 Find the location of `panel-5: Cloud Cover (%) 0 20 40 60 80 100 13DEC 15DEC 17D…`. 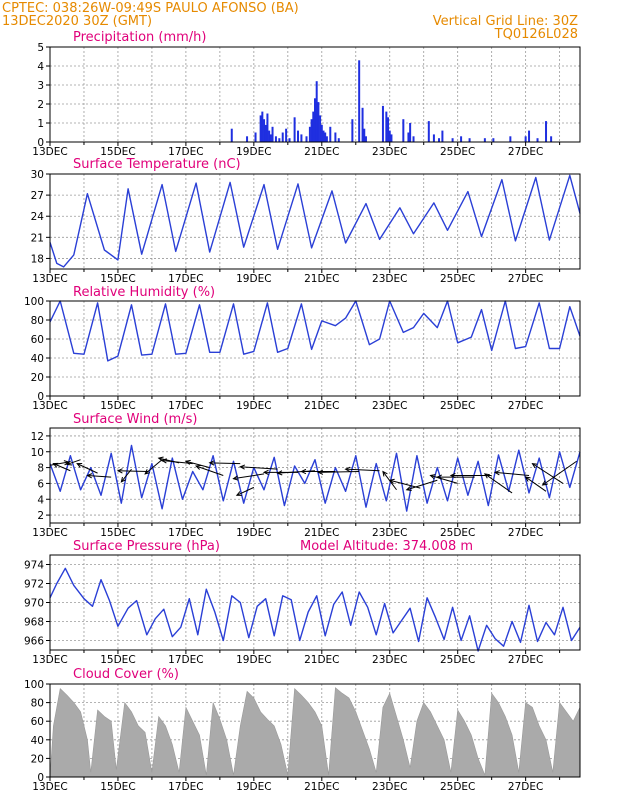

panel-5: Cloud Cover (%) 0 20 40 60 80 100 13DEC 15DEC 17D… is located at coordinates (302, 730).